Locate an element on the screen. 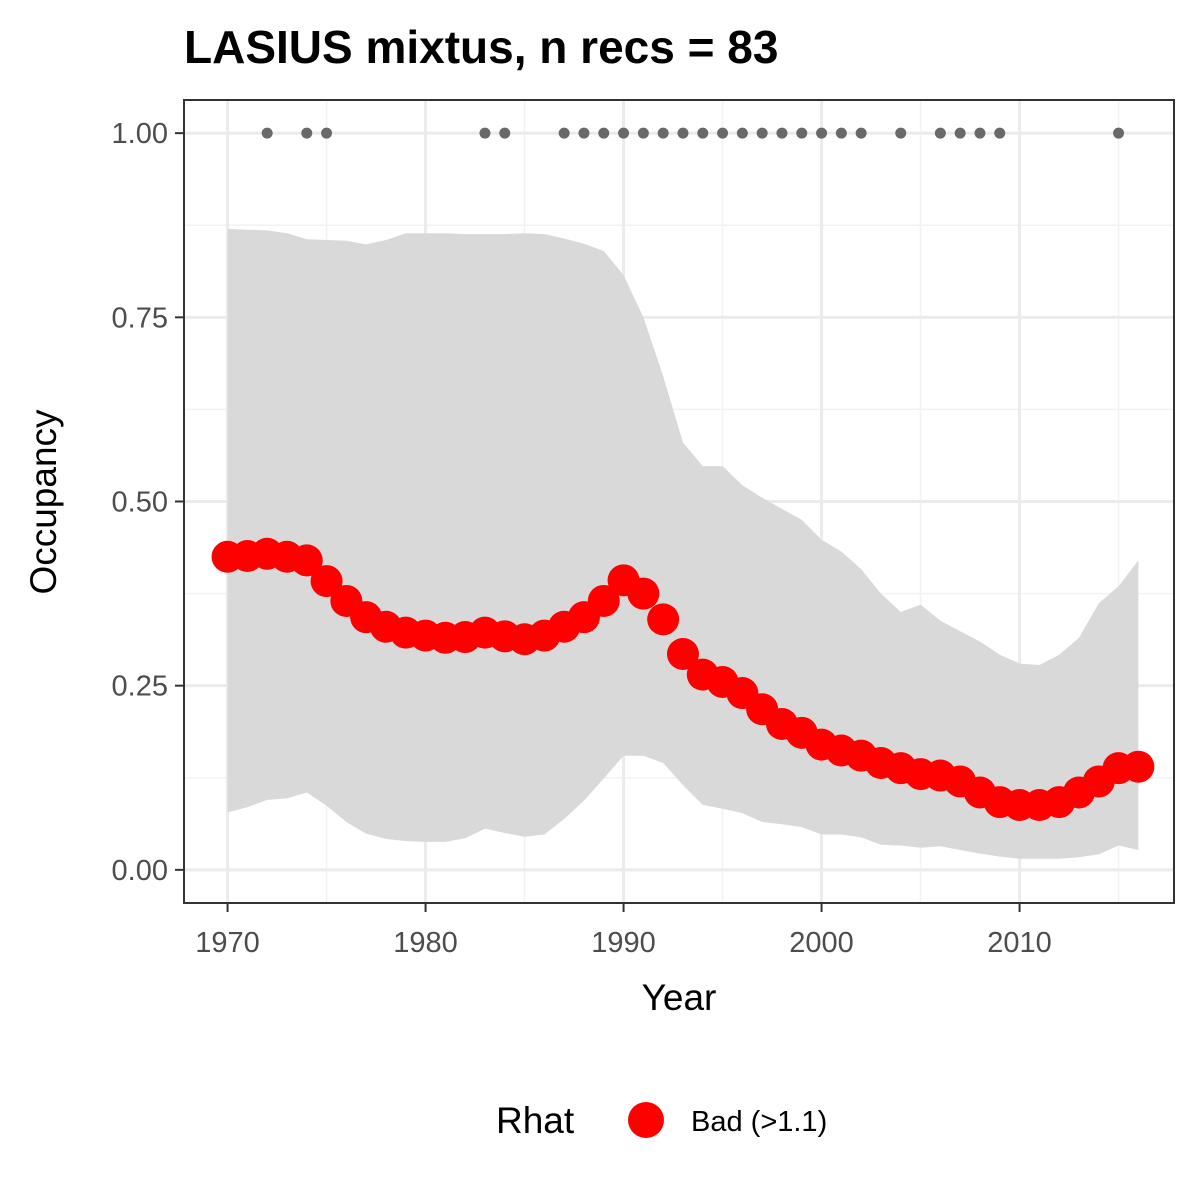 The height and width of the screenshot is (1200, 1200). x-tick-label: 1980 is located at coordinates (425, 943).